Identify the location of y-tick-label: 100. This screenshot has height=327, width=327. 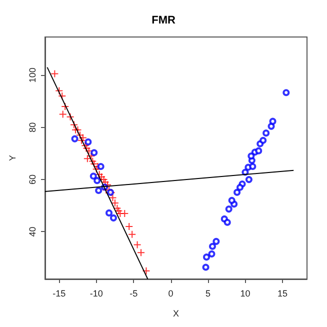
(33, 75).